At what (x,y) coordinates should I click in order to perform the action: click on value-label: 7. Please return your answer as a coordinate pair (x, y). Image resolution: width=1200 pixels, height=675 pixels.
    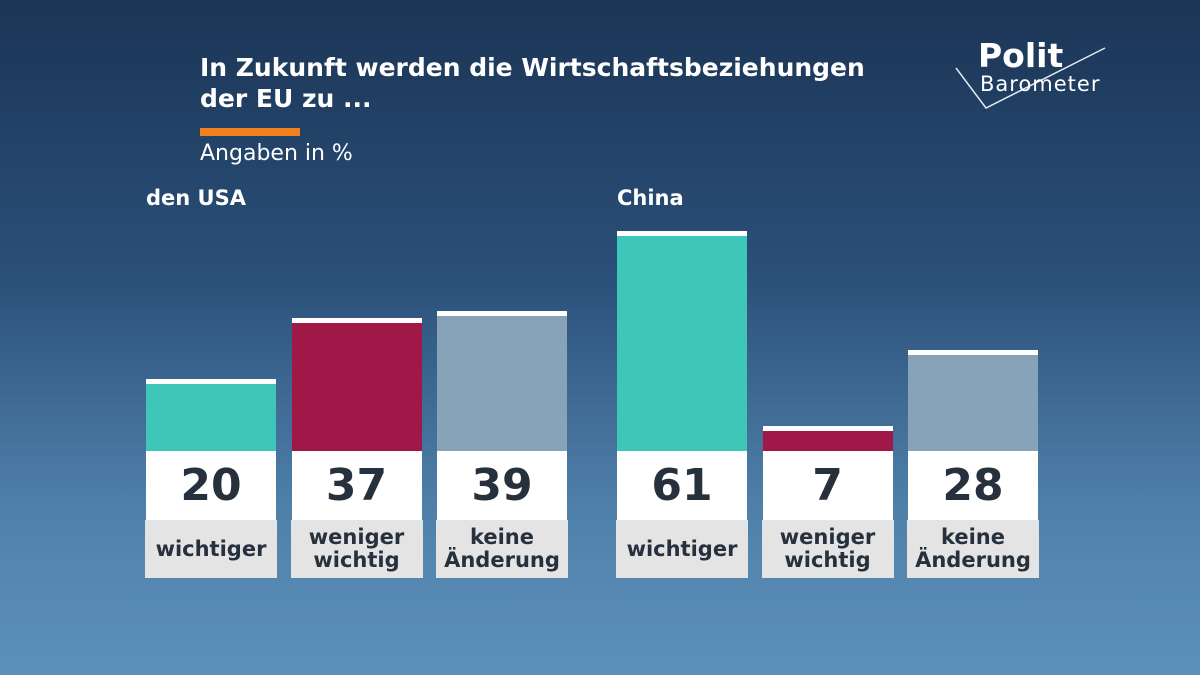
    Looking at the image, I should click on (827, 485).